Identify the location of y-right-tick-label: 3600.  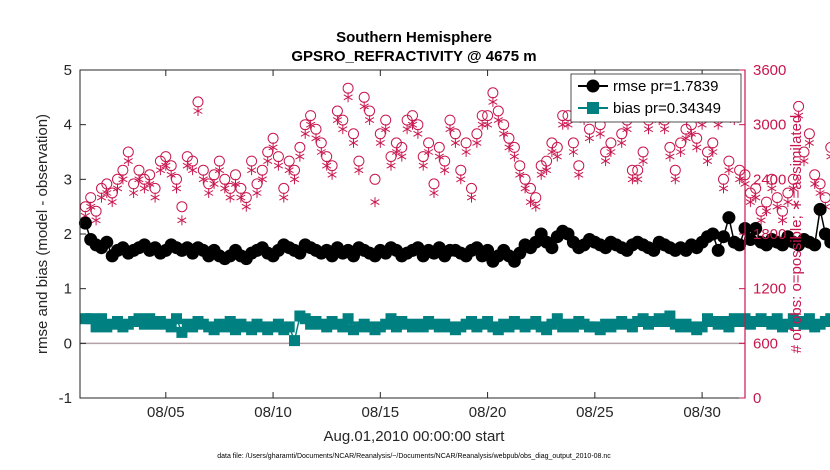
(769, 70).